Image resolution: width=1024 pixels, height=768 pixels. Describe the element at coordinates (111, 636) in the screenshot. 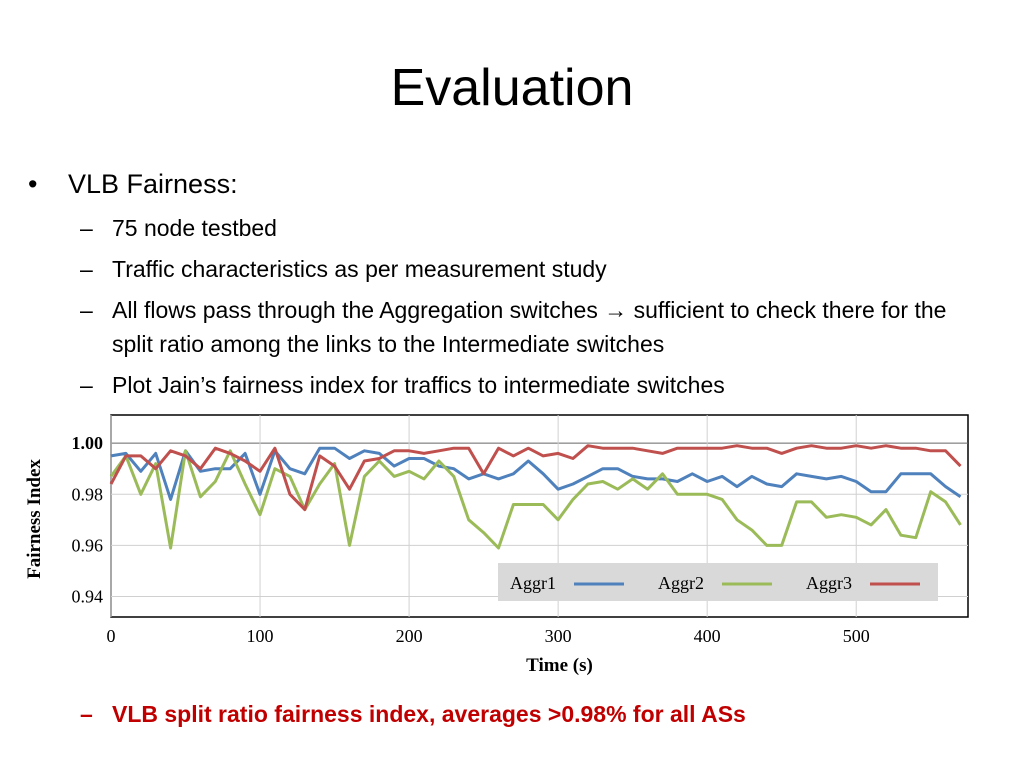

I see `x-tick-label: 0` at that location.